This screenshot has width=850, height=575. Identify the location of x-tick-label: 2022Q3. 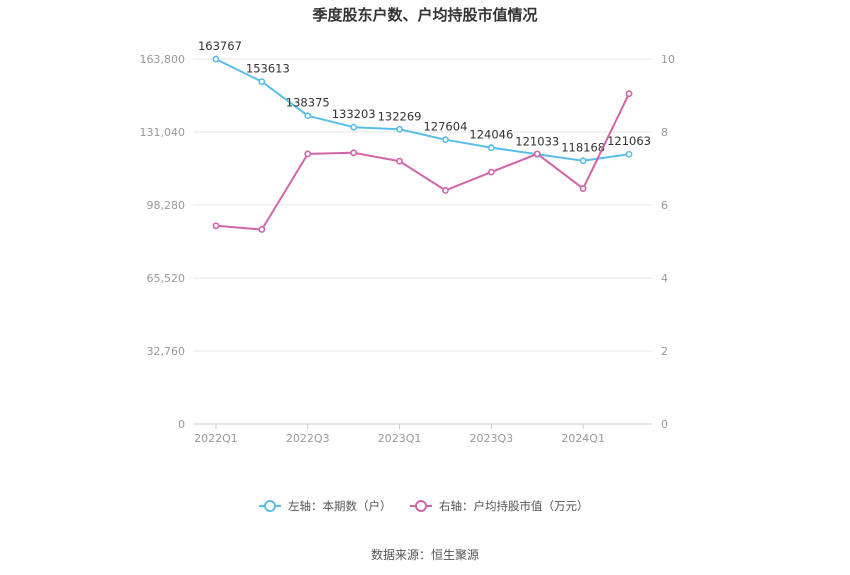
(308, 438).